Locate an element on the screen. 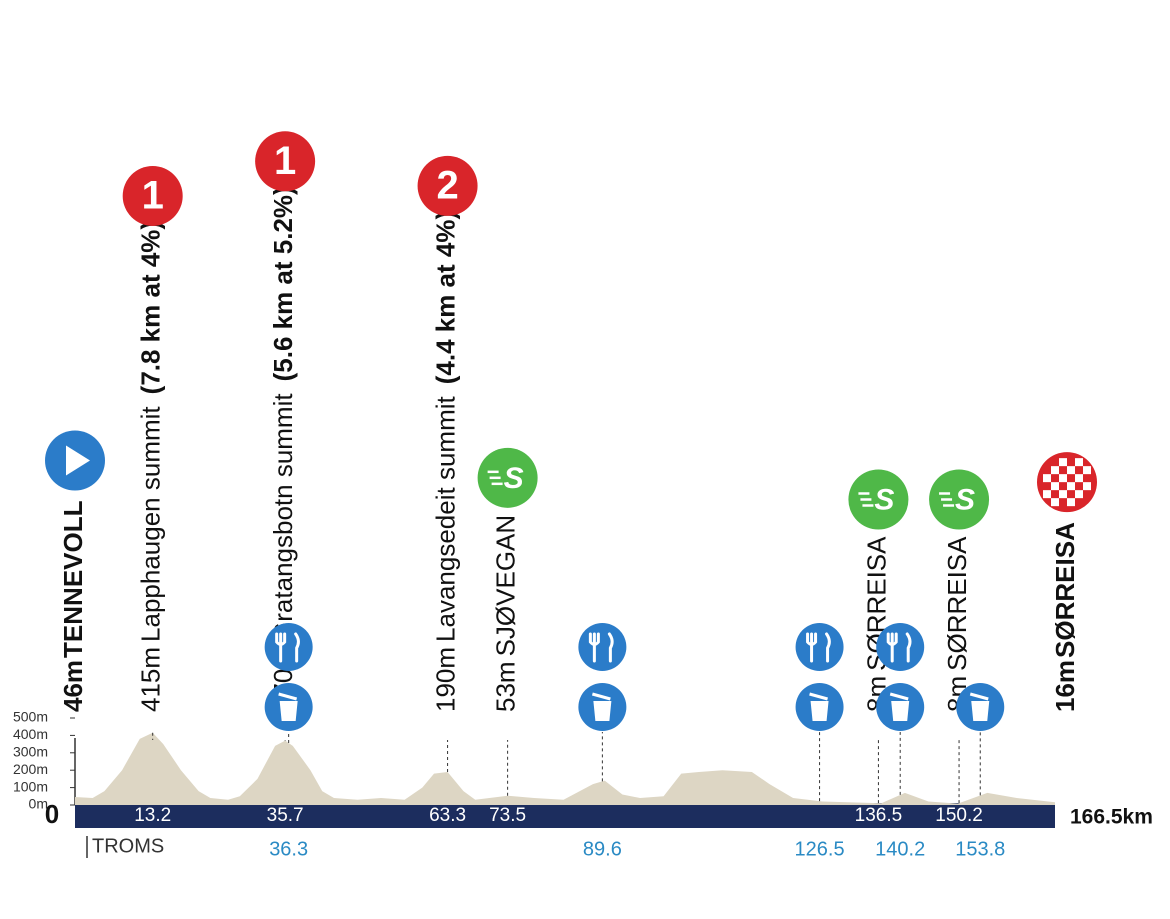 The height and width of the screenshot is (919, 1170). elevation-profile is located at coordinates (565, 768).